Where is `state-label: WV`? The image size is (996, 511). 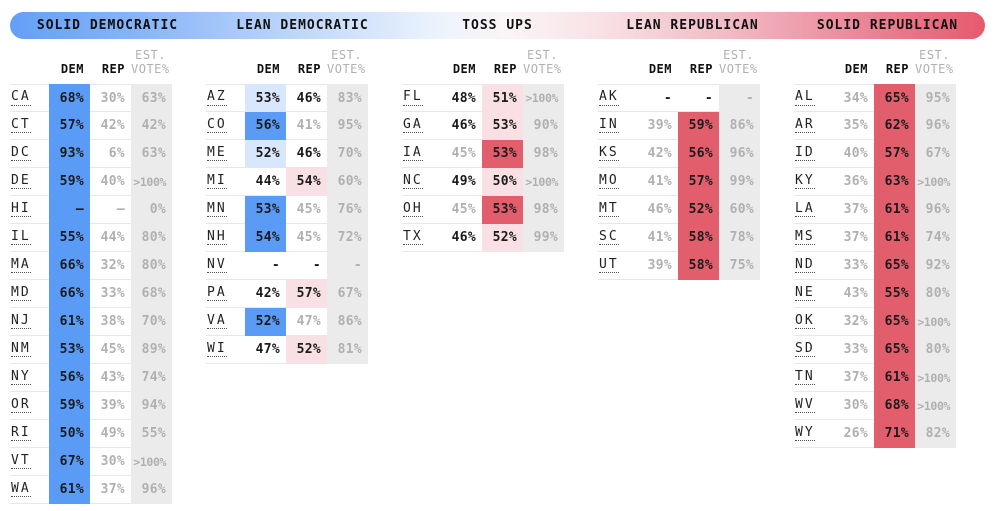
state-label: WV is located at coordinates (805, 405).